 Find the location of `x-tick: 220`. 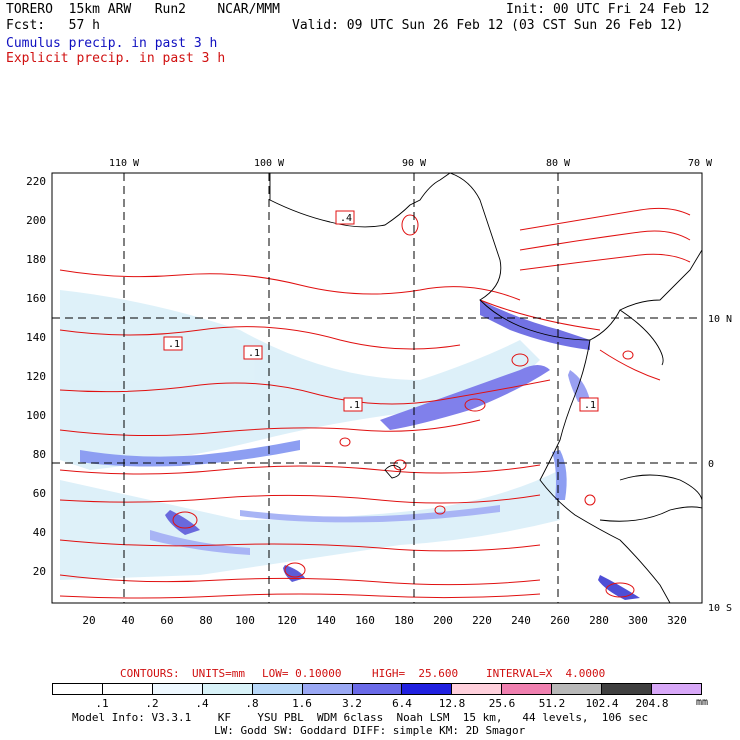

x-tick: 220 is located at coordinates (482, 620).